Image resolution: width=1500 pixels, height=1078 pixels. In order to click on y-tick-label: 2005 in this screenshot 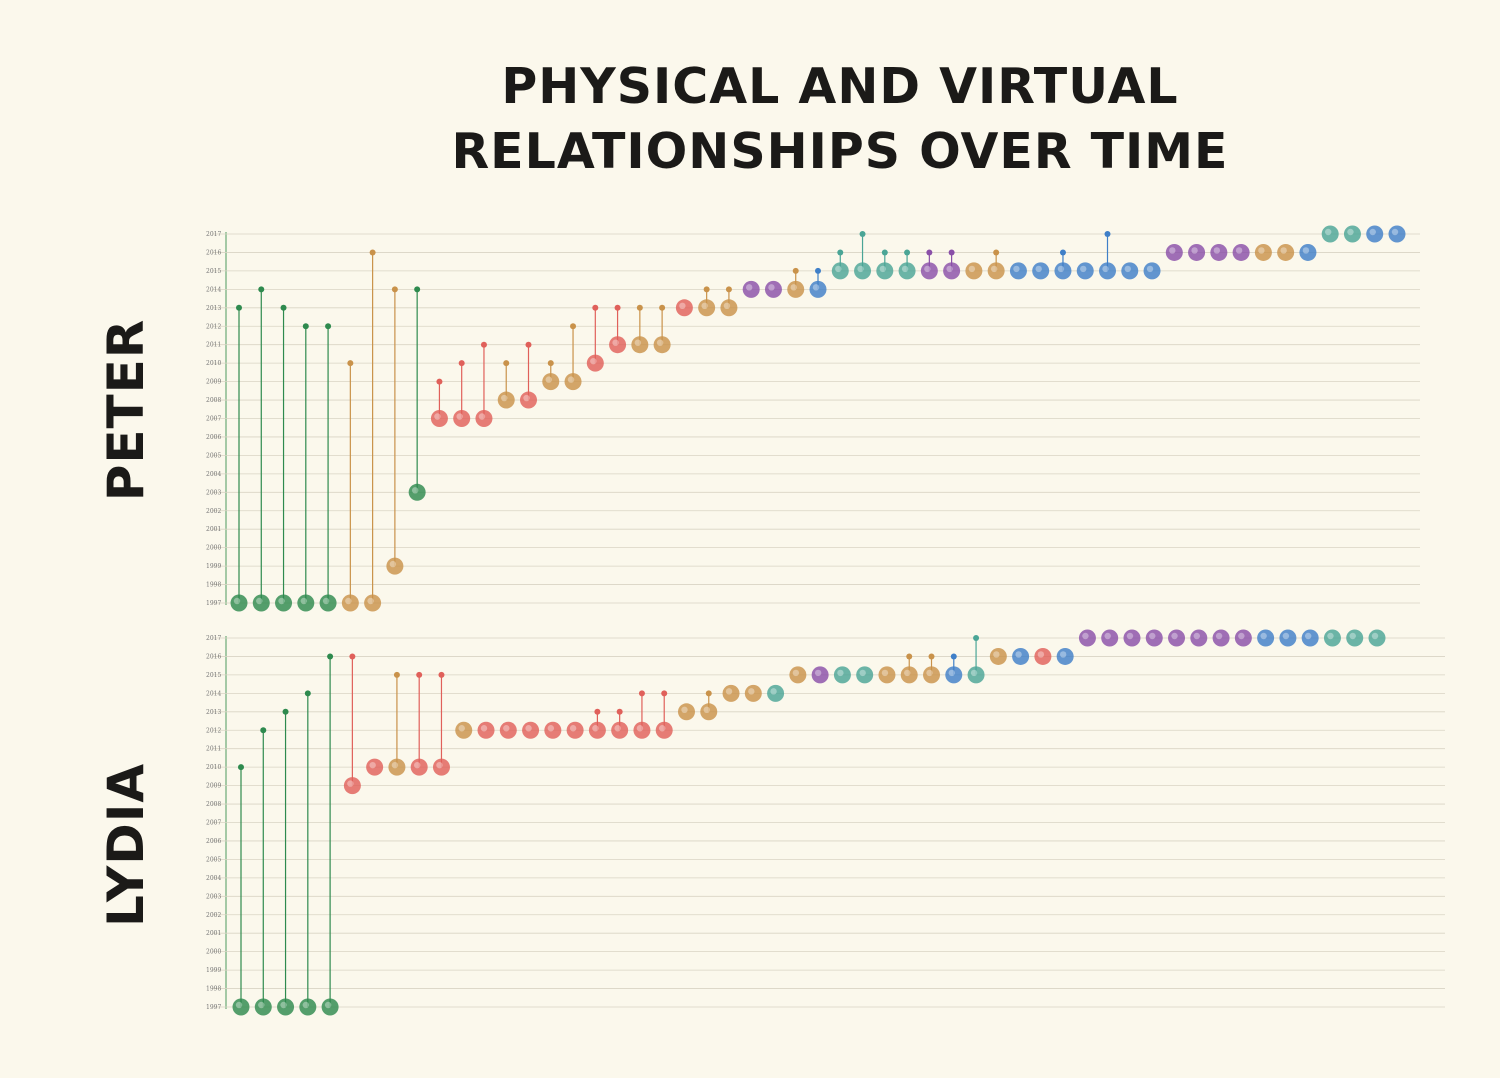, I will do `click(213, 455)`.